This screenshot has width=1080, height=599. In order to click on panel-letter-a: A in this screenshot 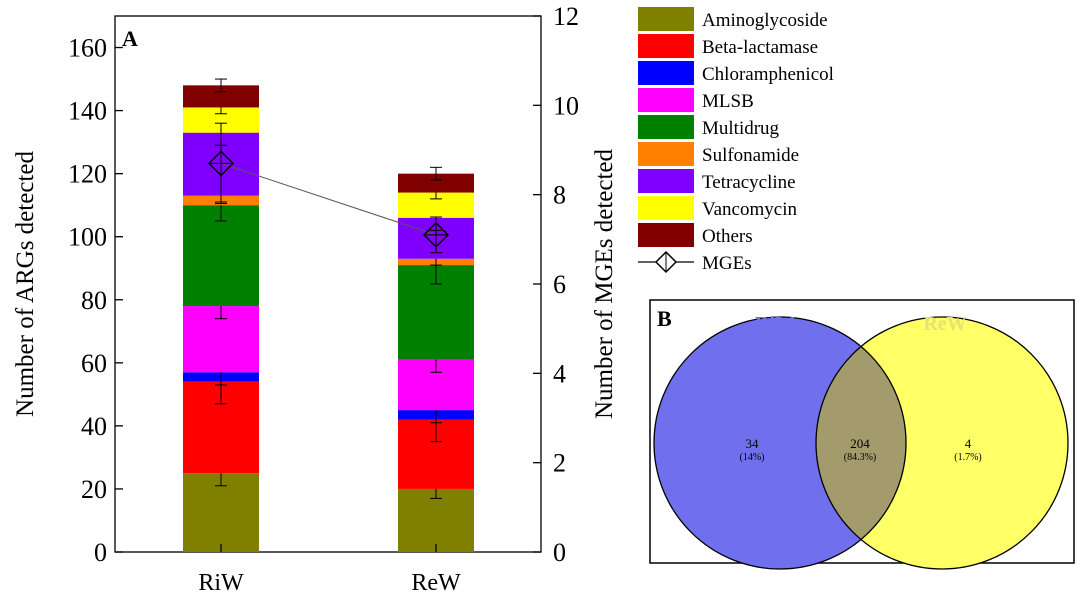, I will do `click(130, 38)`.